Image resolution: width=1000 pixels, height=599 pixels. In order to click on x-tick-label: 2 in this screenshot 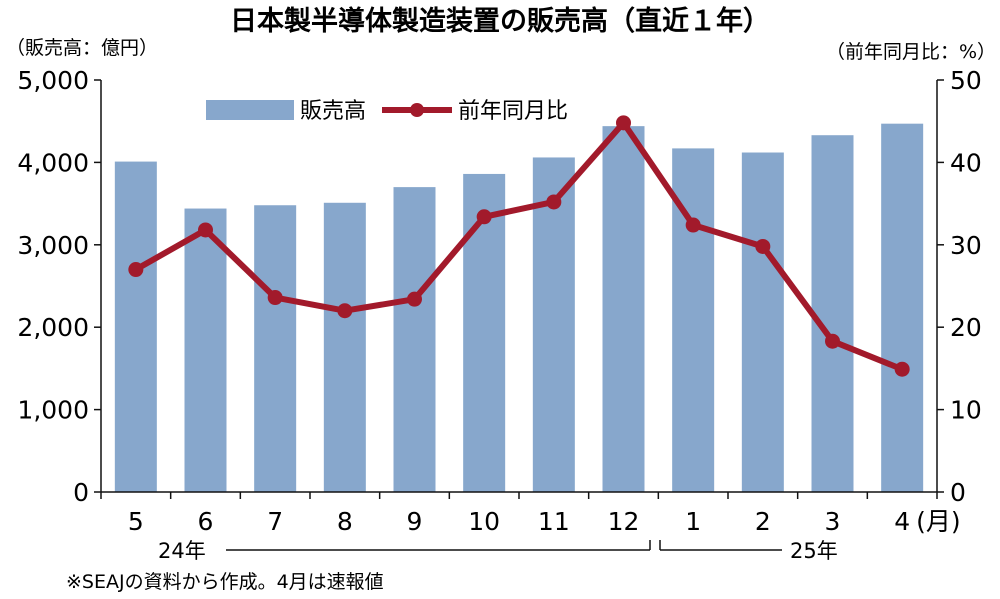, I will do `click(763, 521)`.